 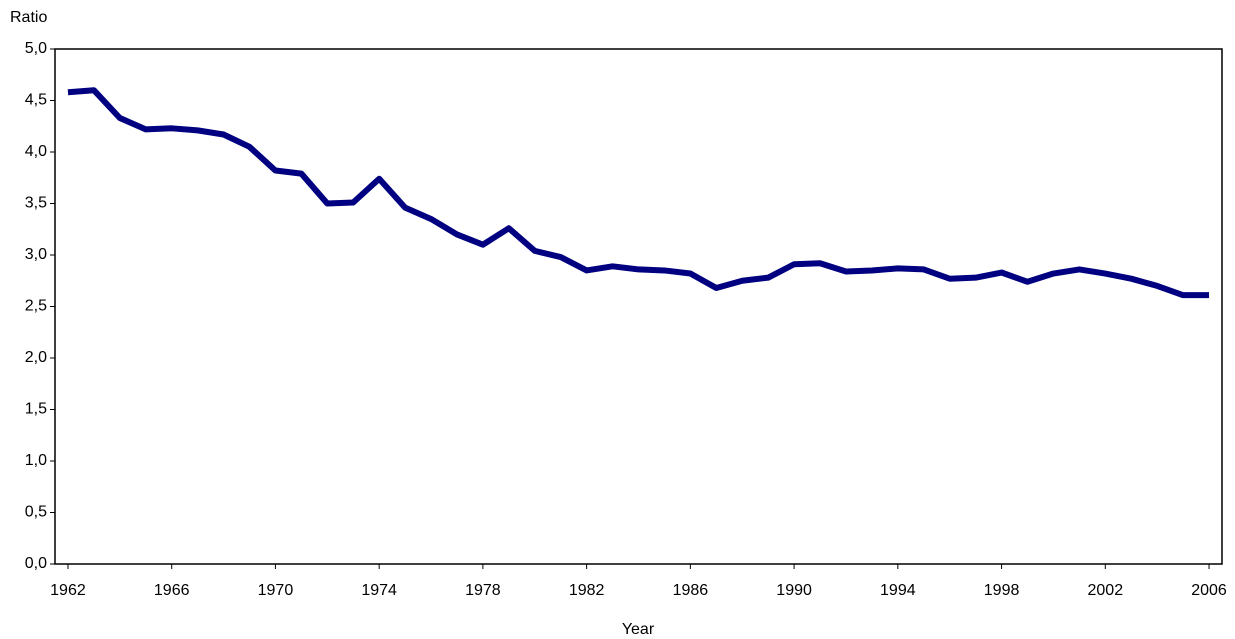 What do you see at coordinates (36, 48) in the screenshot?
I see `y-tick-label: 5,0` at bounding box center [36, 48].